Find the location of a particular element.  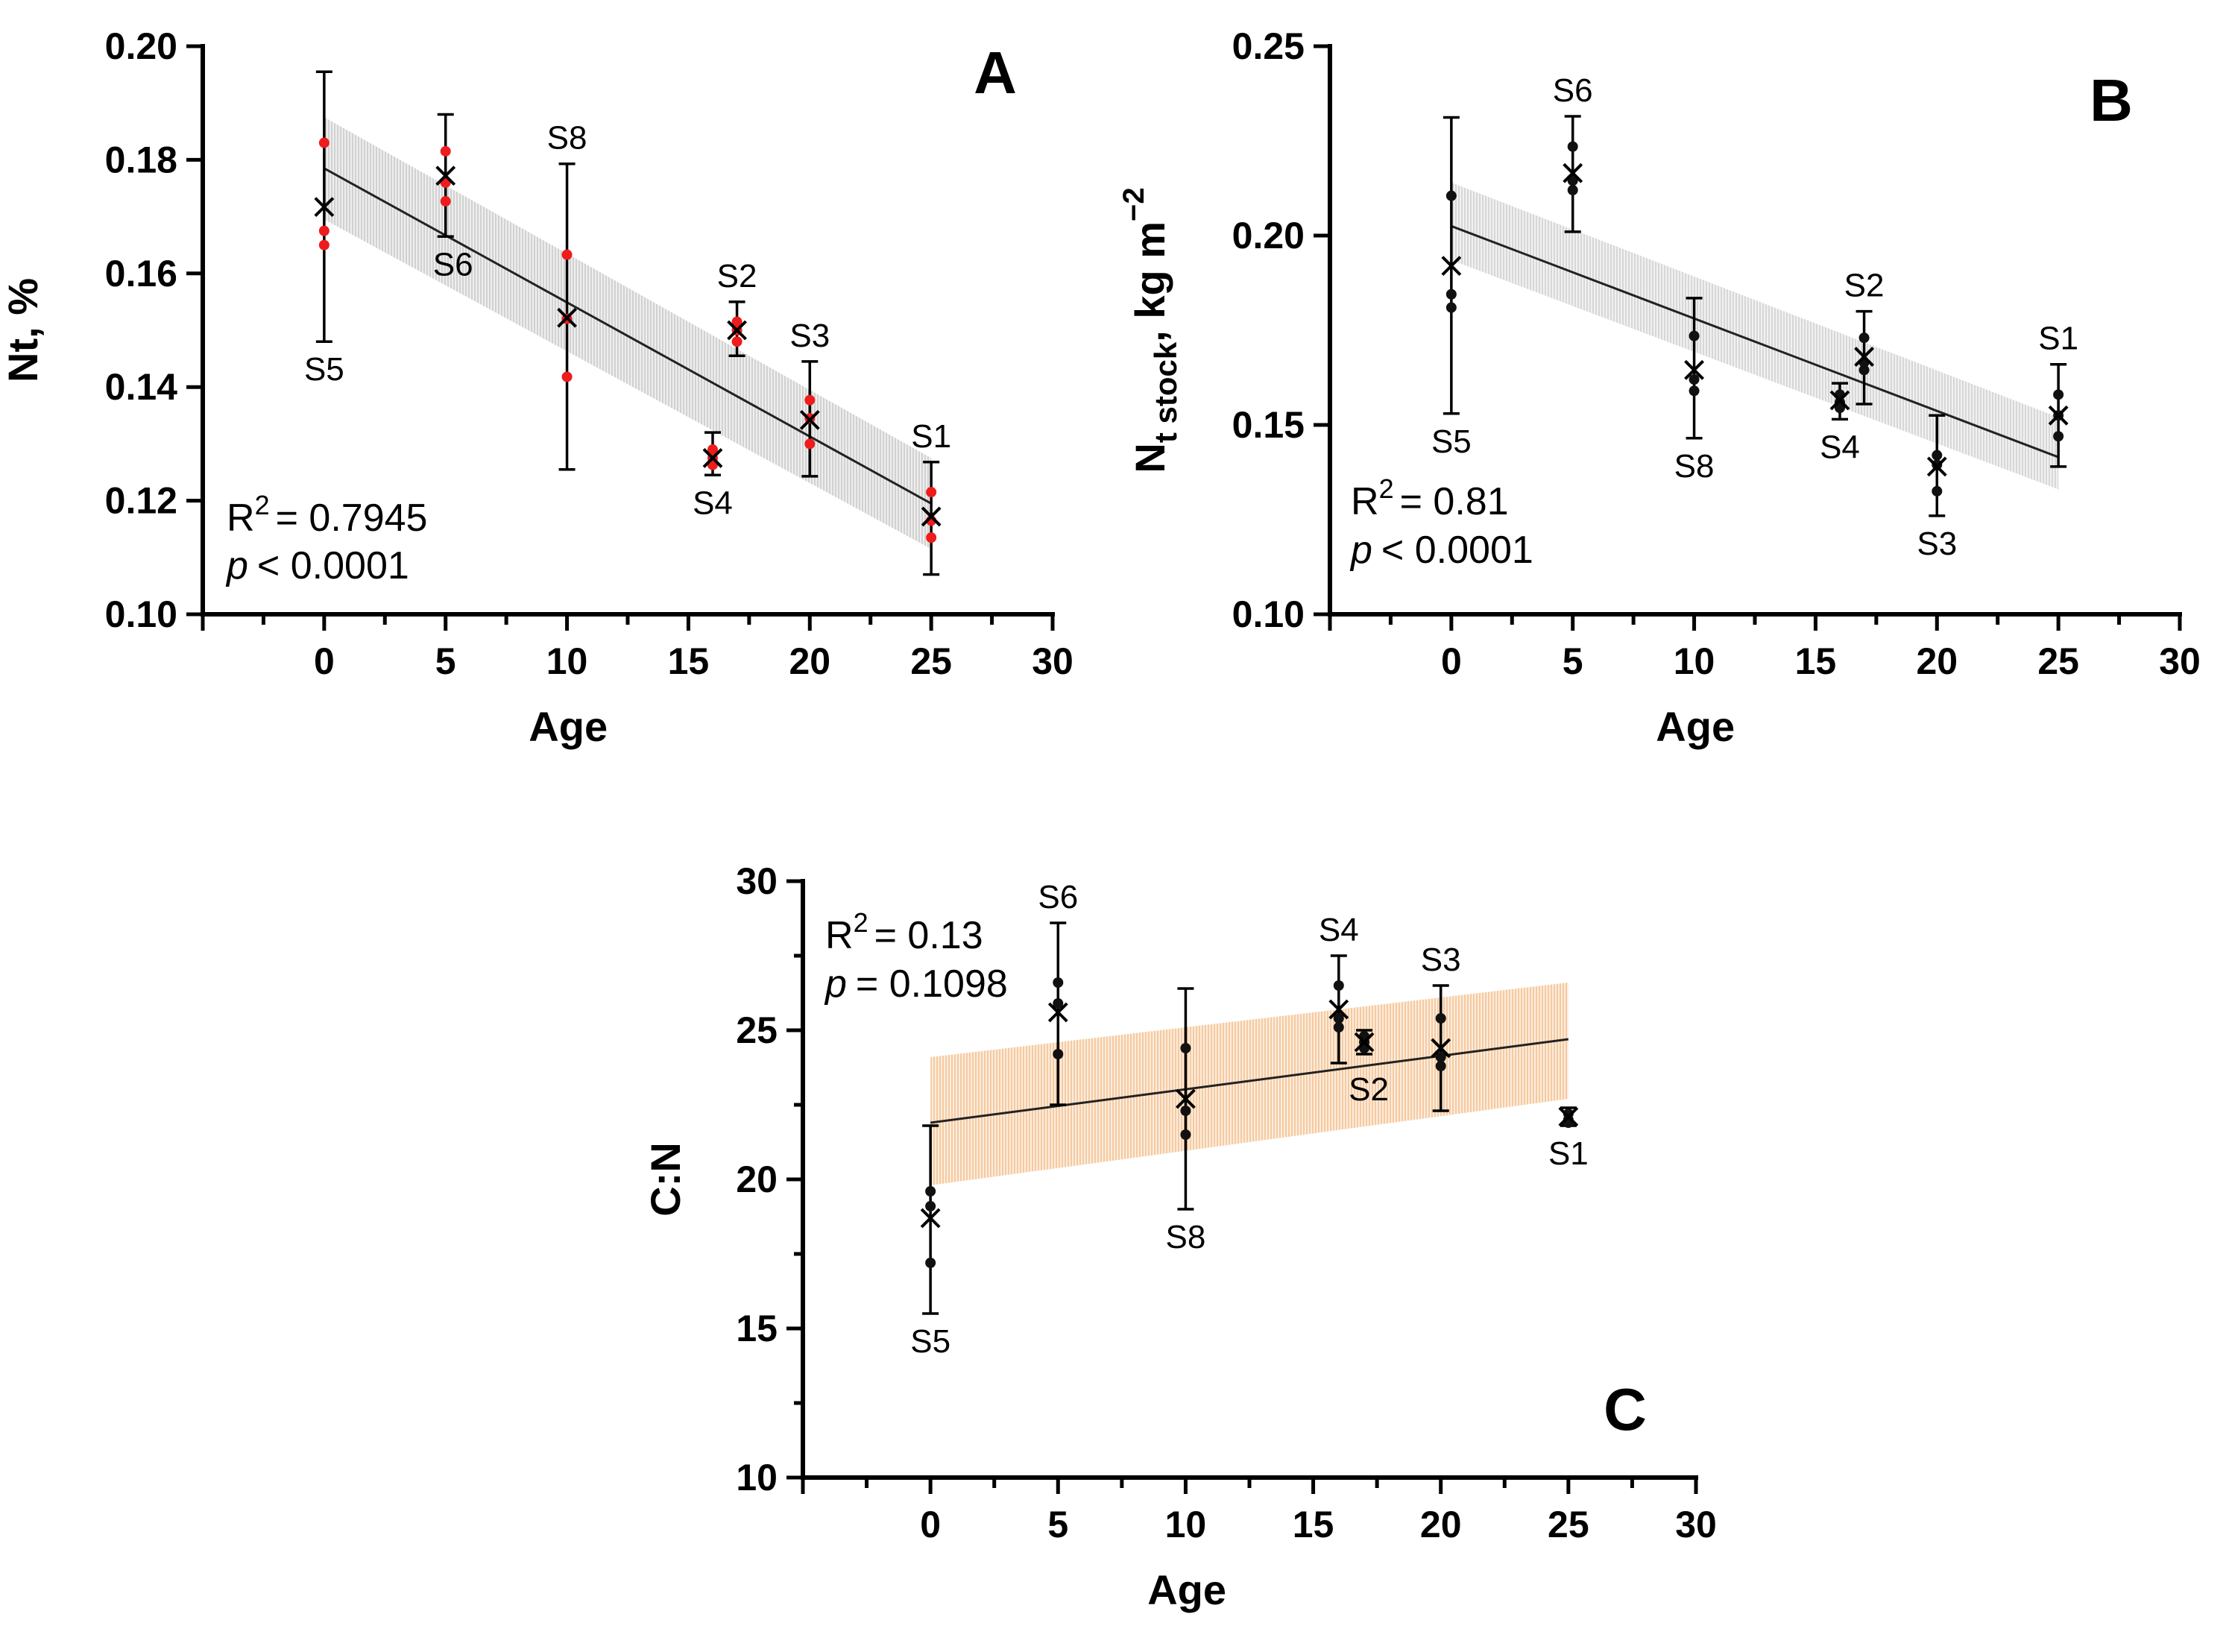

site-group: S1 is located at coordinates (931, 497).